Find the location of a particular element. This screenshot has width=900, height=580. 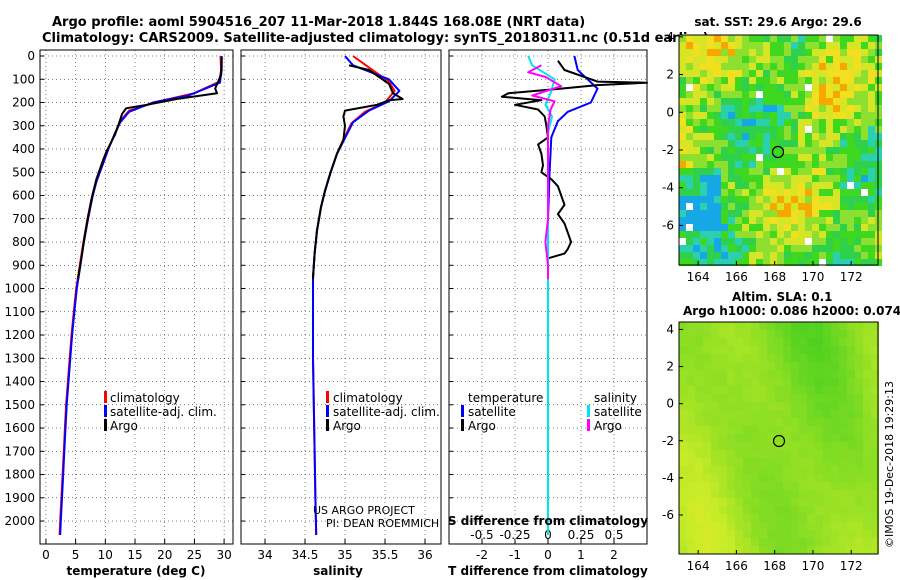

map-y-tick-label: -6 is located at coordinates (668, 515).